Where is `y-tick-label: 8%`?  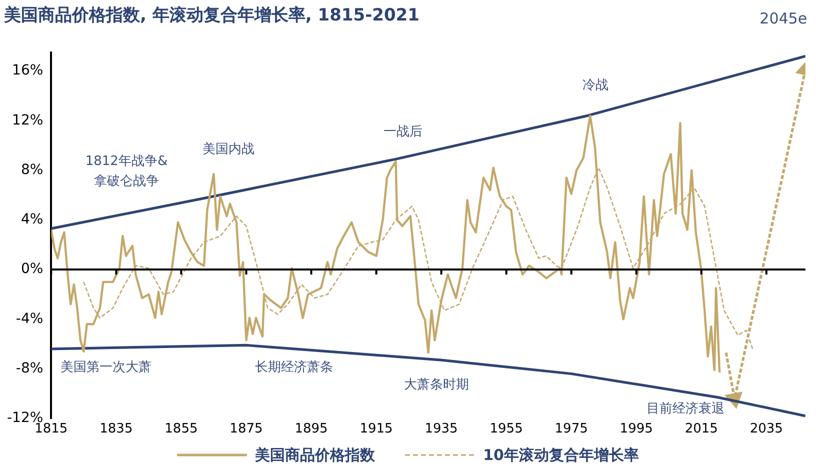
y-tick-label: 8% is located at coordinates (32, 170).